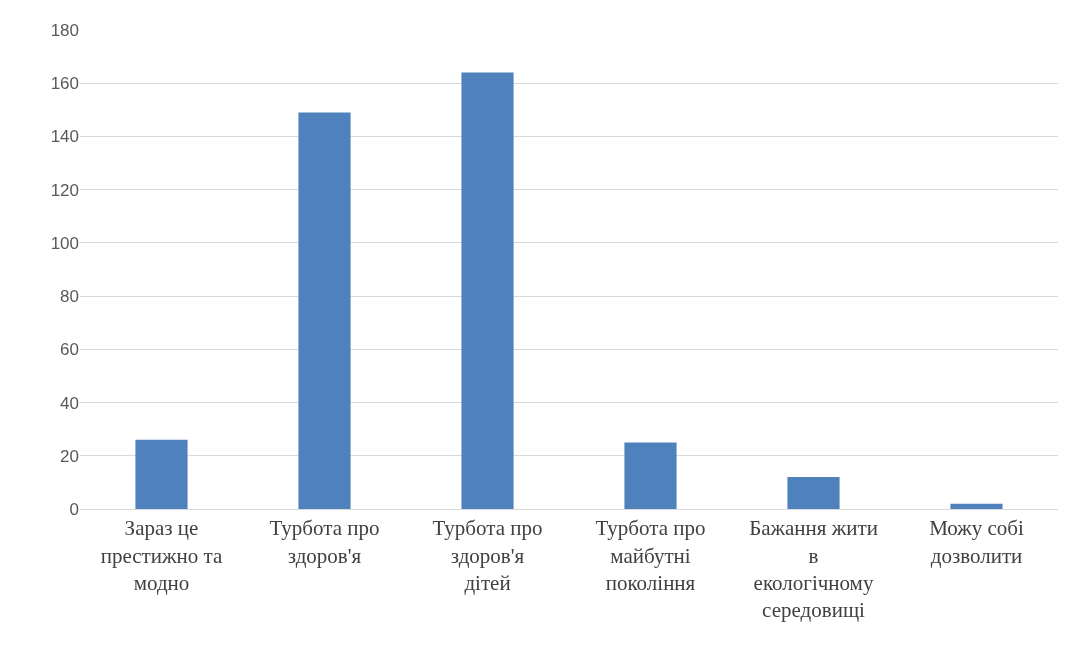  Describe the element at coordinates (813, 569) in the screenshot. I see `x-tick-label: Бажання жити в екологічному середовищі` at that location.